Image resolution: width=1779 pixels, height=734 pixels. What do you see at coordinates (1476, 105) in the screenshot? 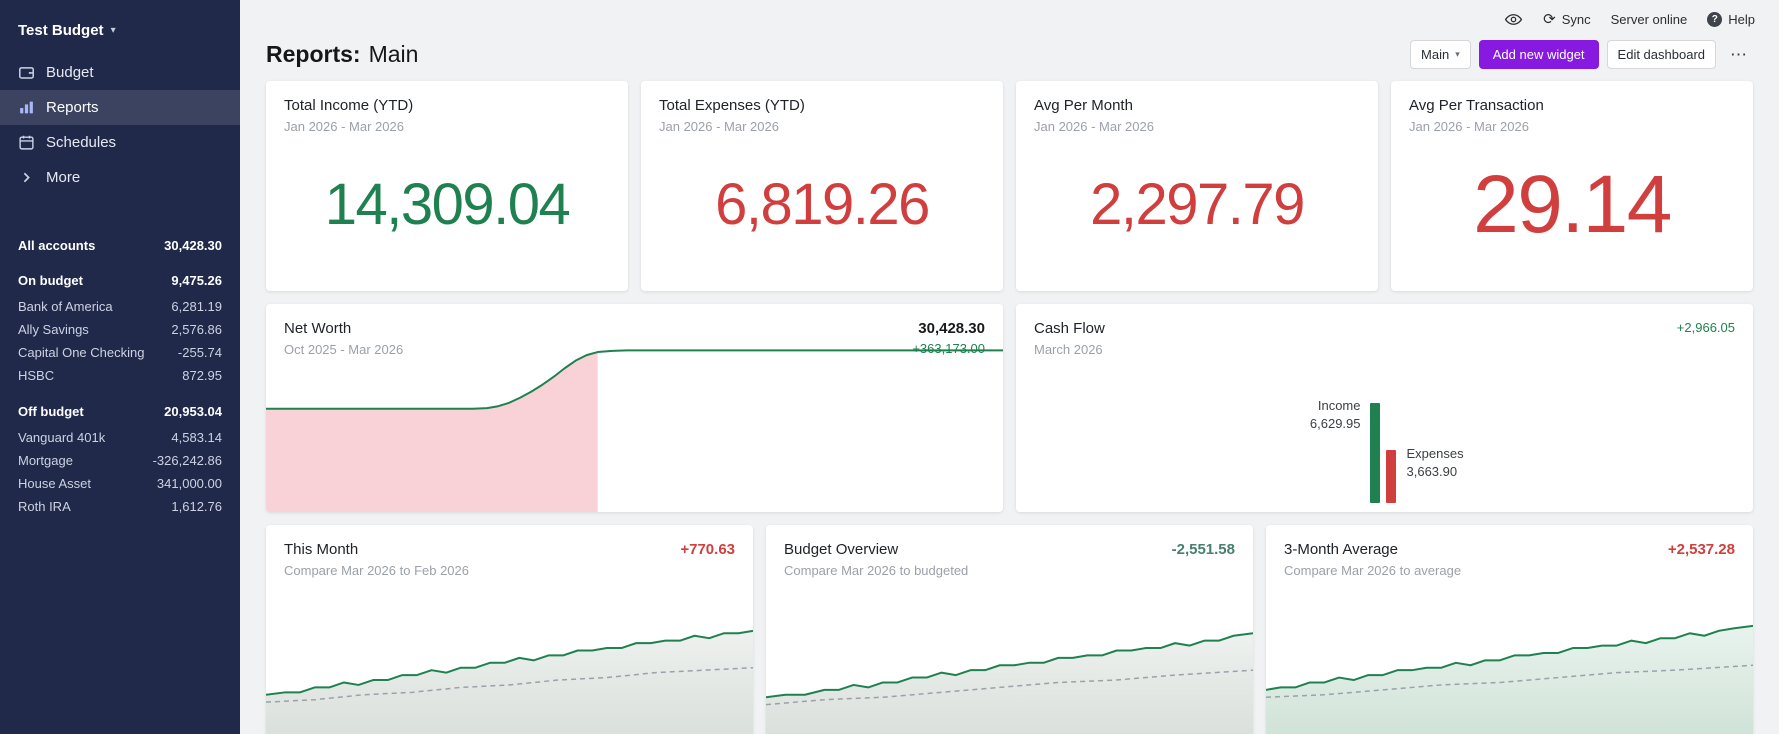
I see `widget-title: Avg Per Transaction` at bounding box center [1476, 105].